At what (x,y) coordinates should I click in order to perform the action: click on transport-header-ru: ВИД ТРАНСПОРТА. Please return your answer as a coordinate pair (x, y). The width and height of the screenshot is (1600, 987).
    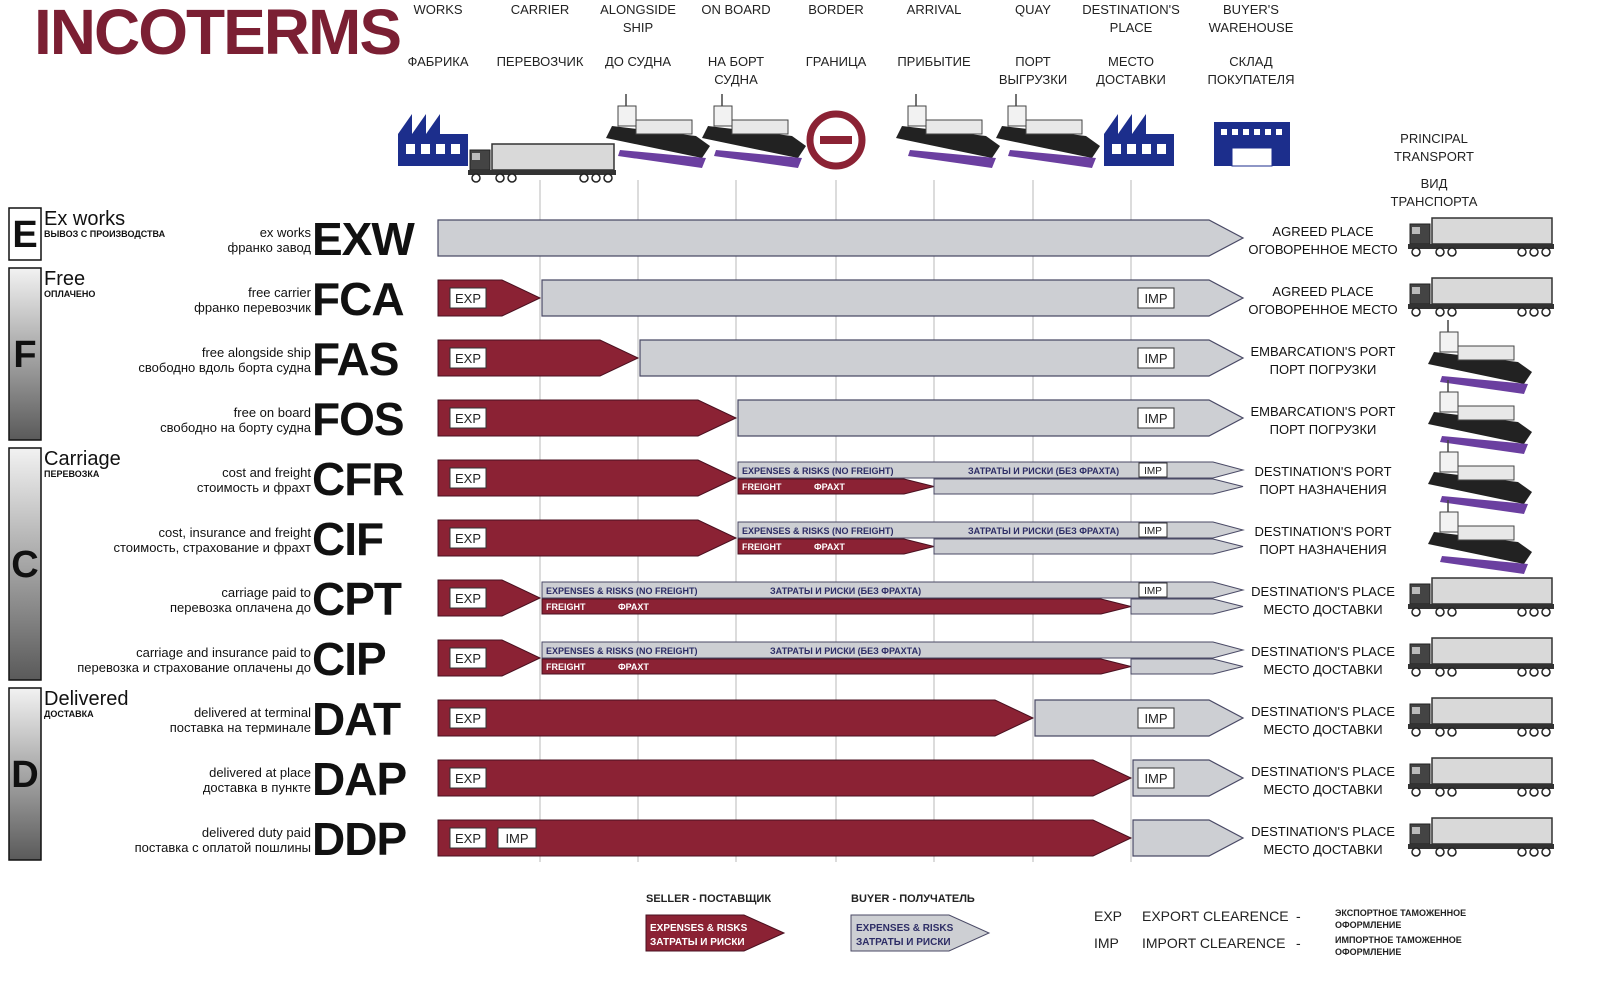
    Looking at the image, I should click on (1434, 192).